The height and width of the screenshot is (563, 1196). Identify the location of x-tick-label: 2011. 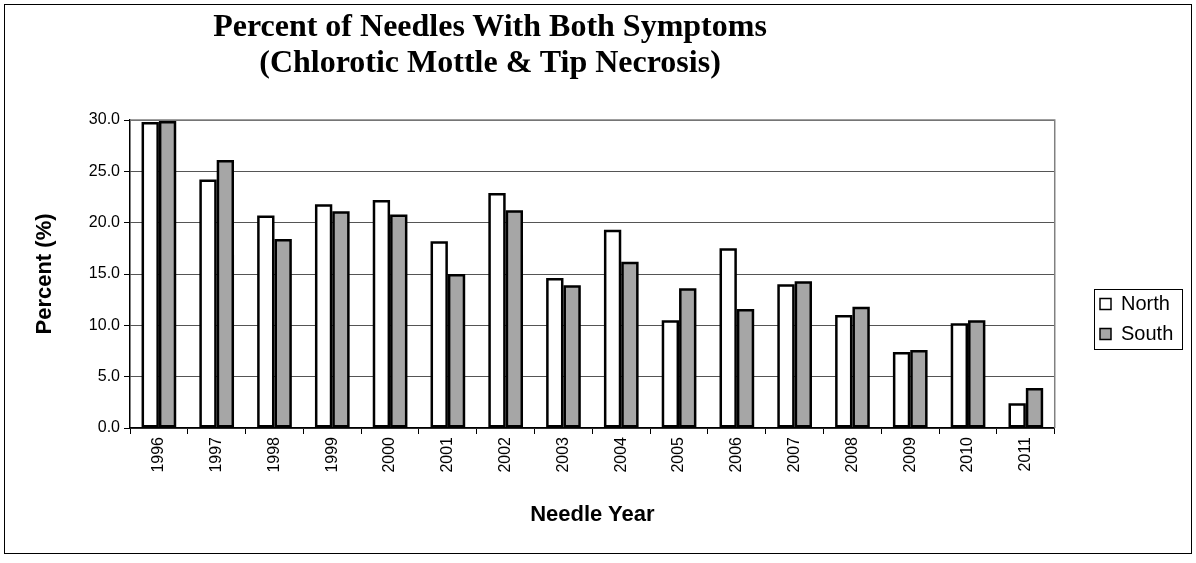
(1025, 454).